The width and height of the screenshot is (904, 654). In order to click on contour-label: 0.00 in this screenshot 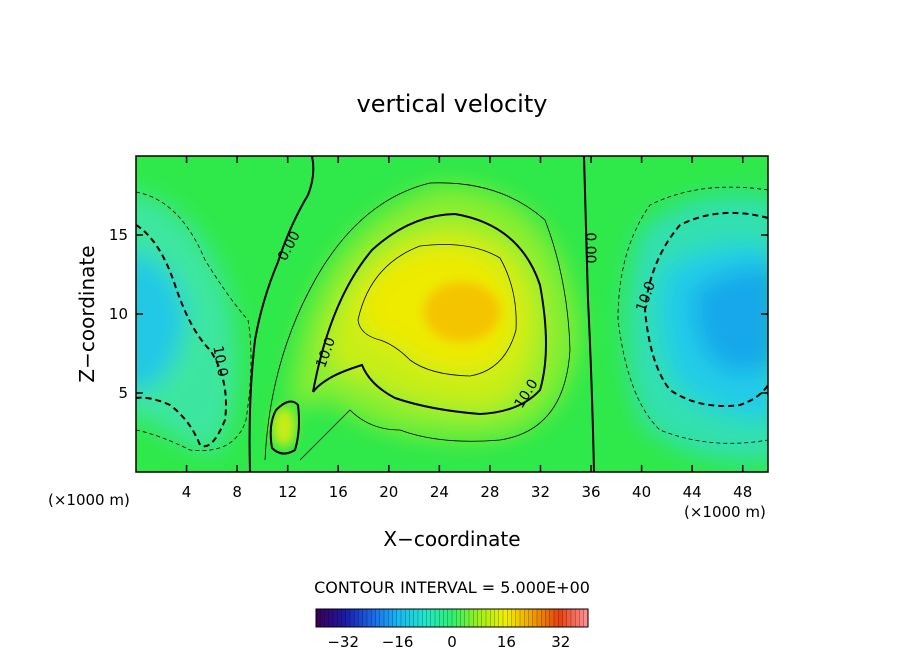, I will do `click(590, 247)`.